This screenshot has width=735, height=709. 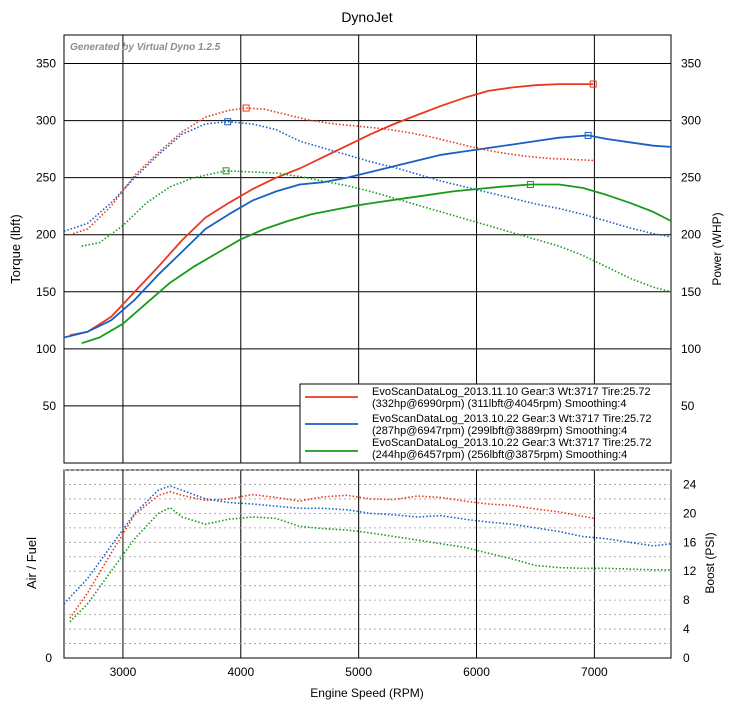 What do you see at coordinates (48, 658) in the screenshot?
I see `bottom-left-tick-label: 0` at bounding box center [48, 658].